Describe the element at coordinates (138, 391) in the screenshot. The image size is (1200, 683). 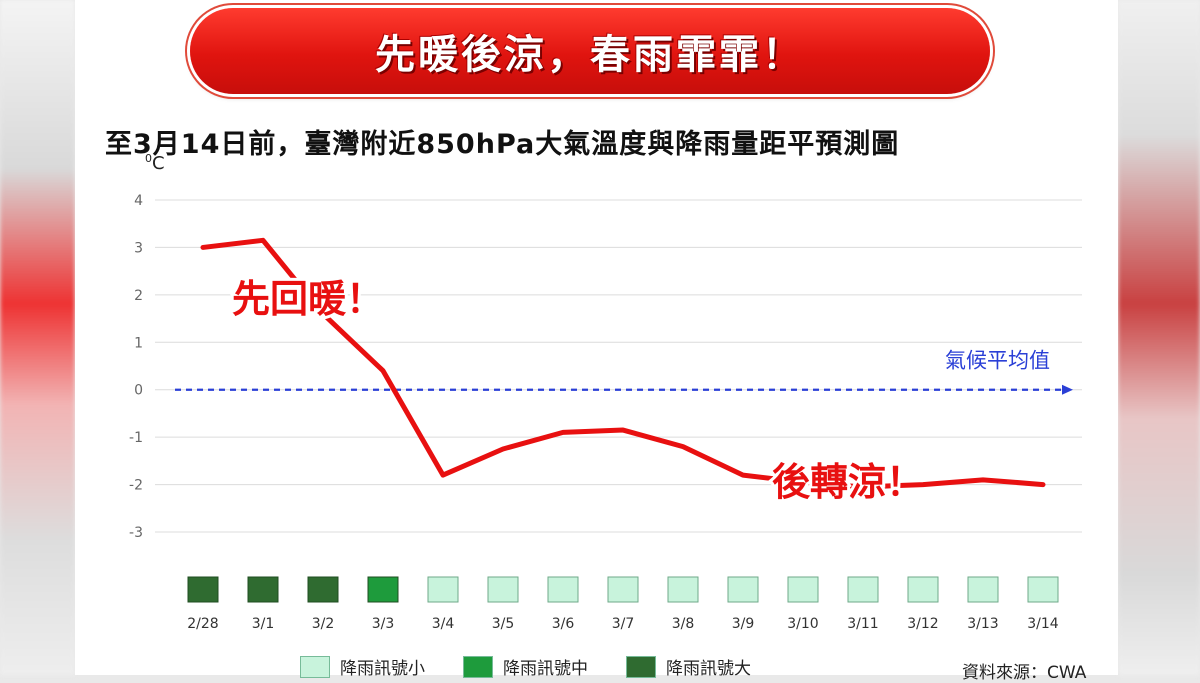
I see `y-tick-label: 0` at that location.